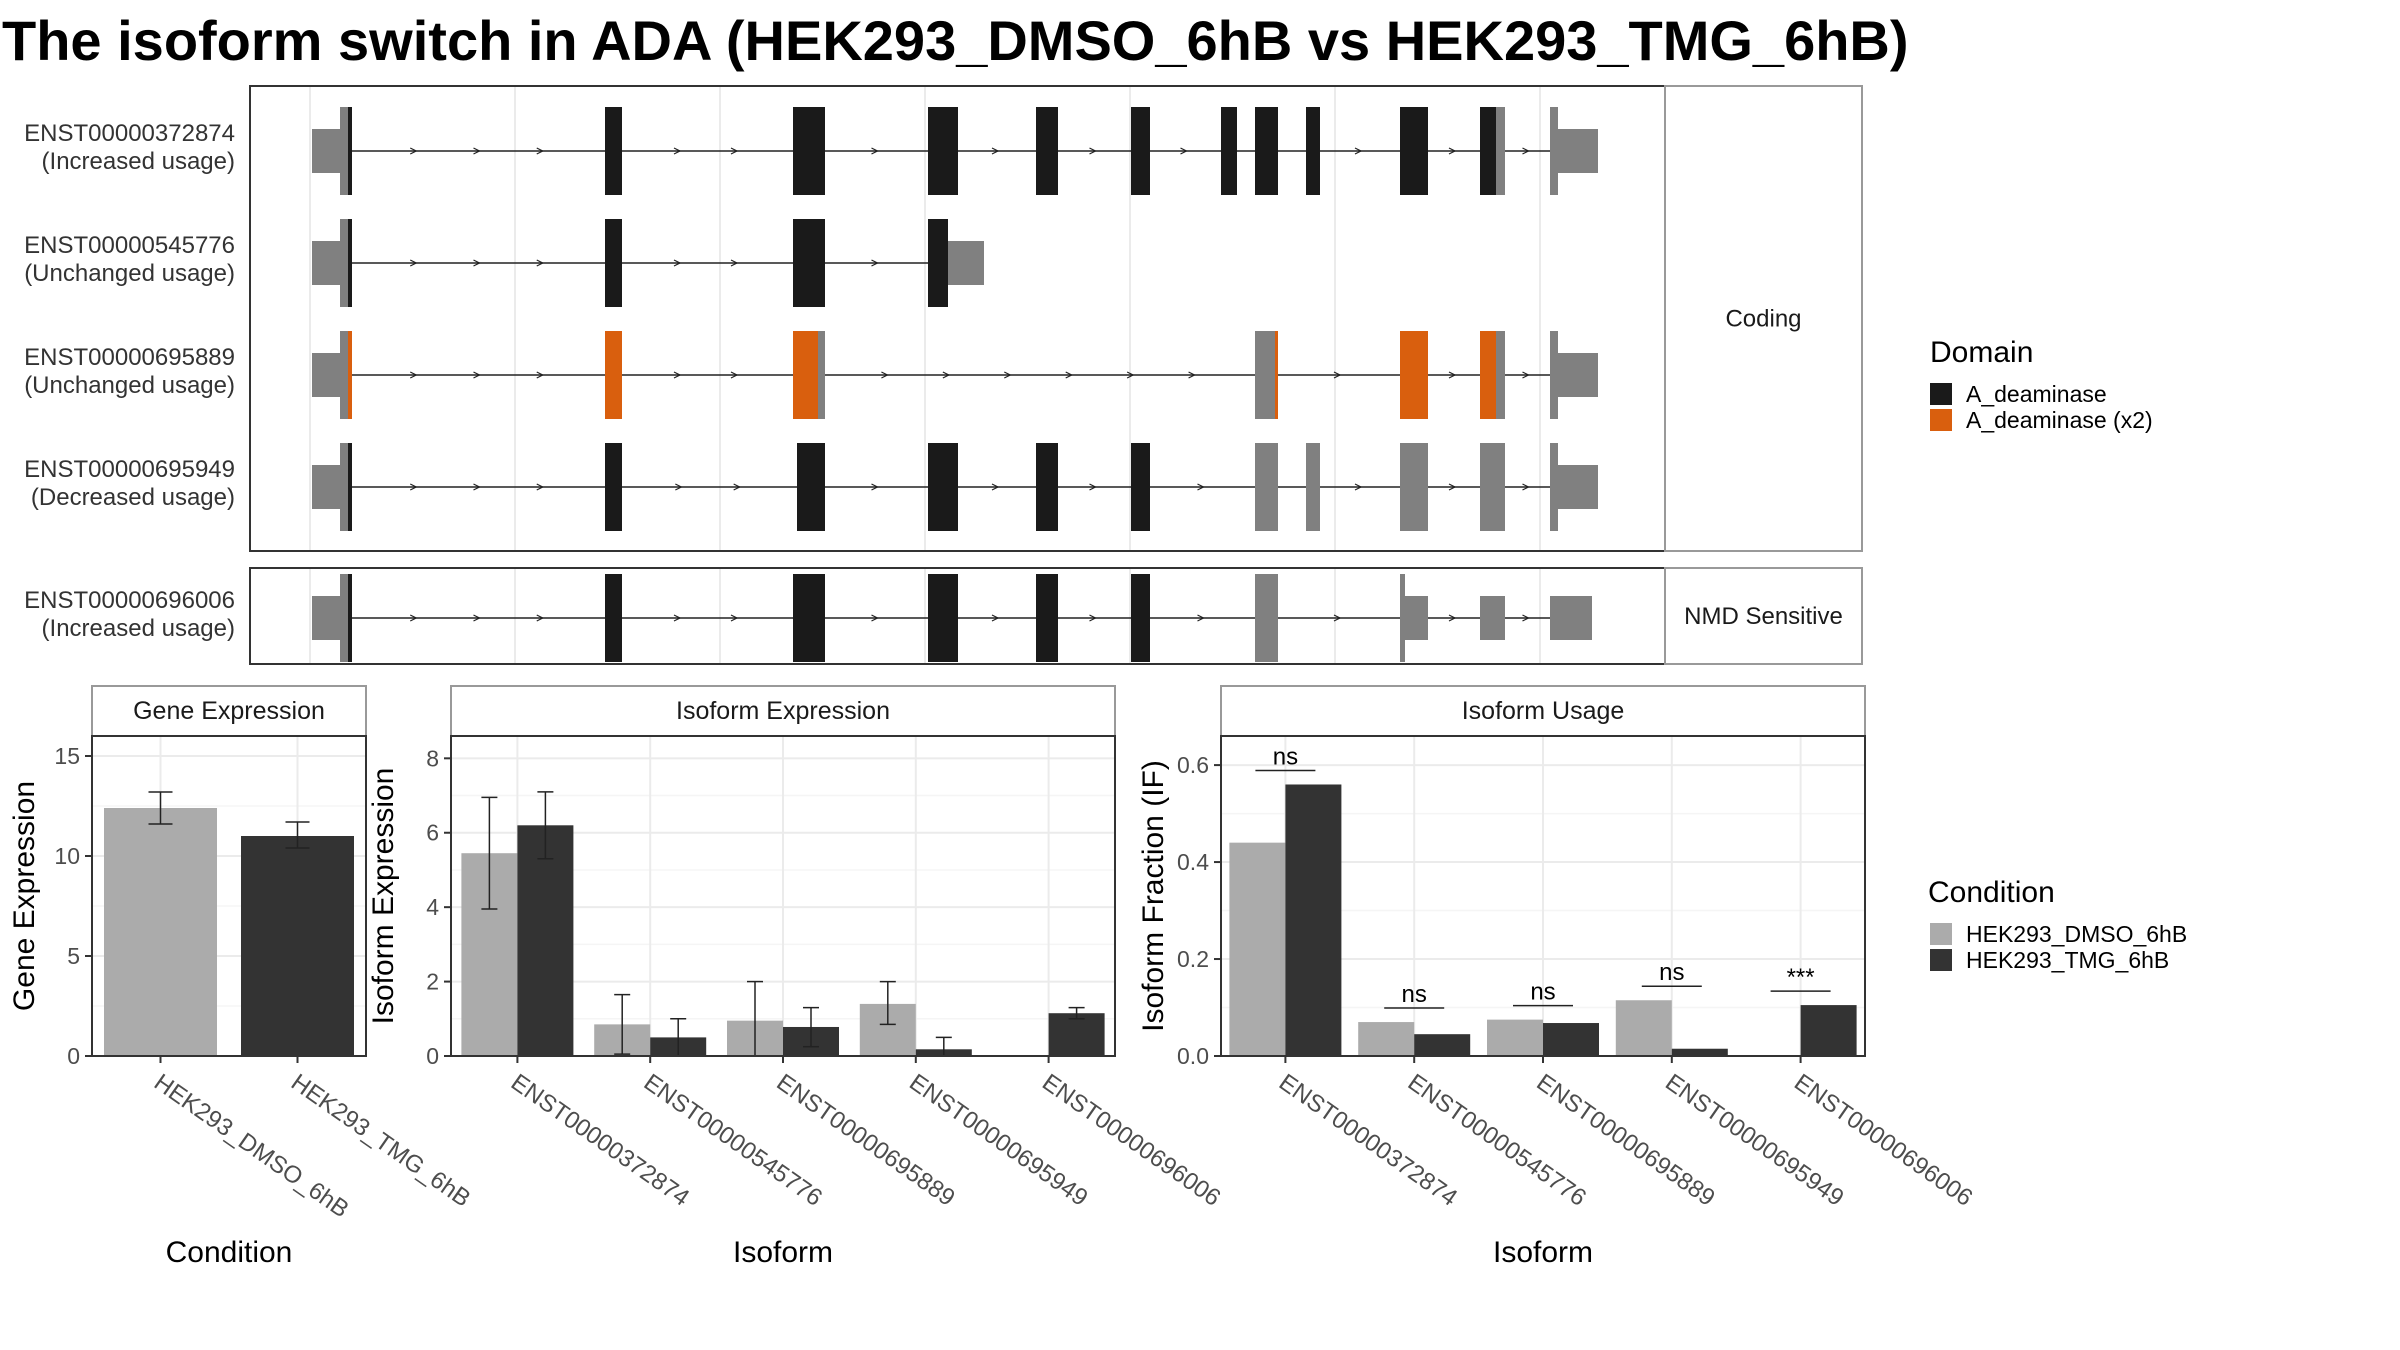 Image resolution: width=2400 pixels, height=1350 pixels. Describe the element at coordinates (1543, 711) in the screenshot. I see `facet-strip-title: Isoform Usage` at that location.